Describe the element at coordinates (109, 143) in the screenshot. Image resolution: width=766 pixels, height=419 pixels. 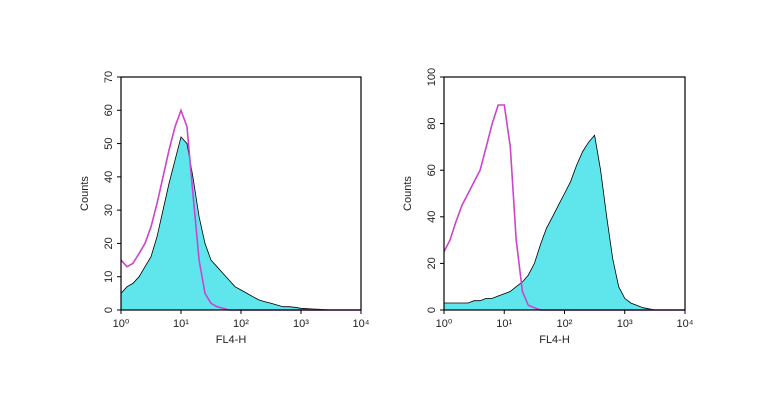
I see `y-tick-label: 50` at that location.